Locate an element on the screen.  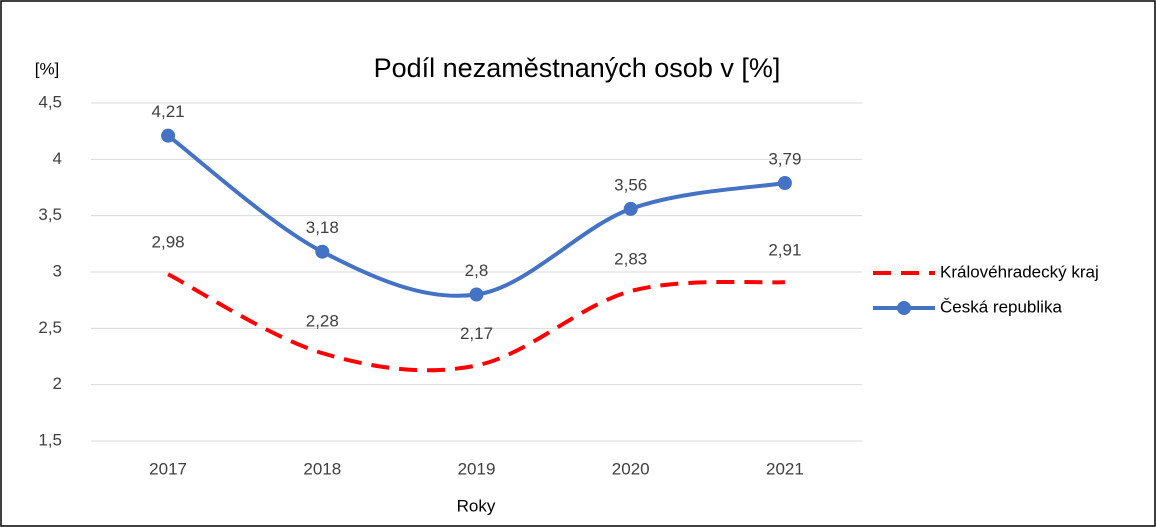
x-tick-label: 2020 is located at coordinates (631, 468).